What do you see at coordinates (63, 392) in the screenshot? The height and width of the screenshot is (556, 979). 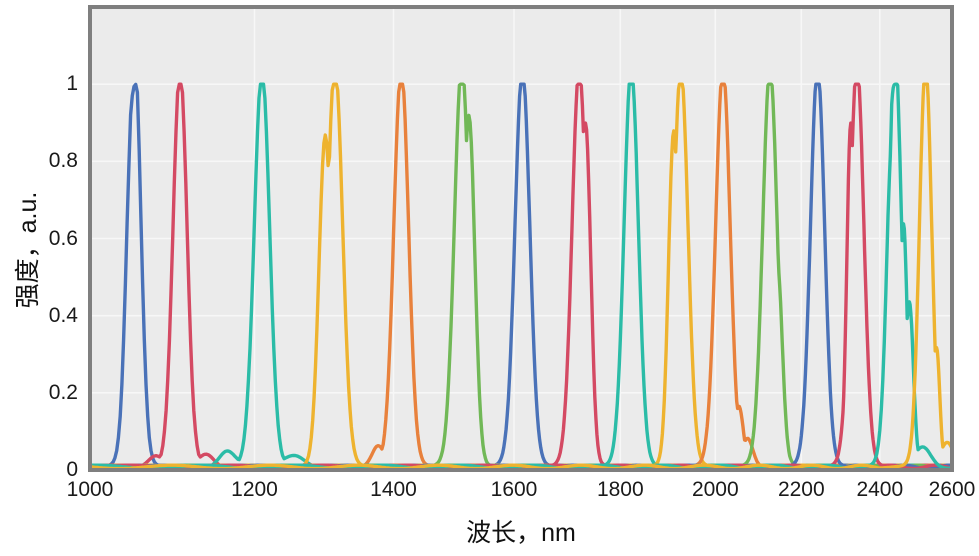 I see `y-tick-label-0.2: 0.2` at bounding box center [63, 392].